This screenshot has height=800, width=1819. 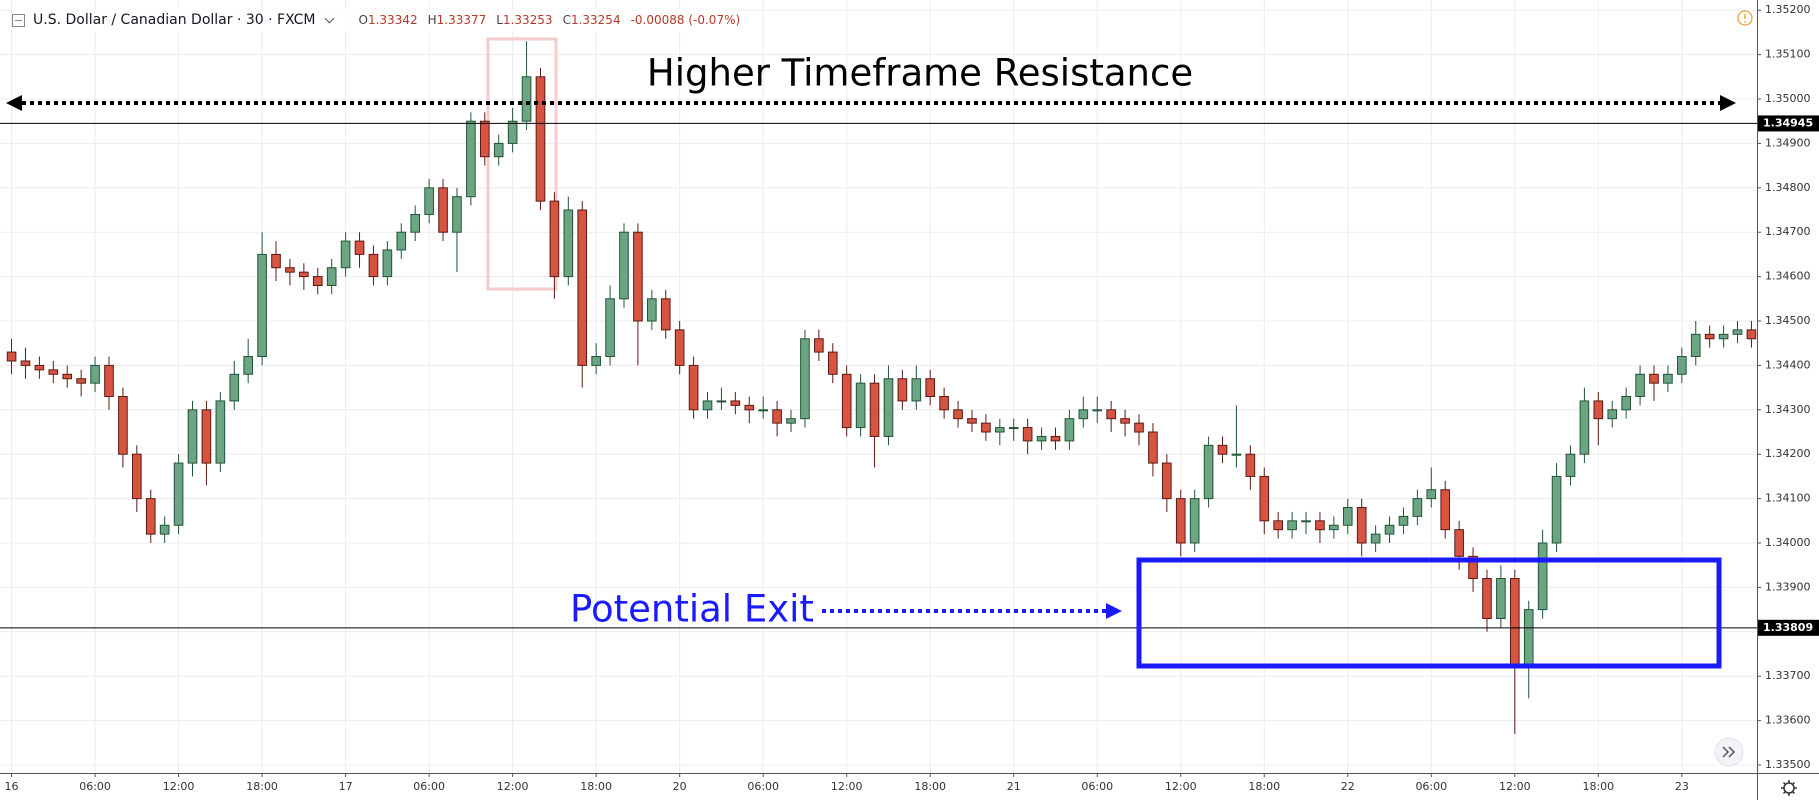 I want to click on highlight-box, so click(x=522, y=164).